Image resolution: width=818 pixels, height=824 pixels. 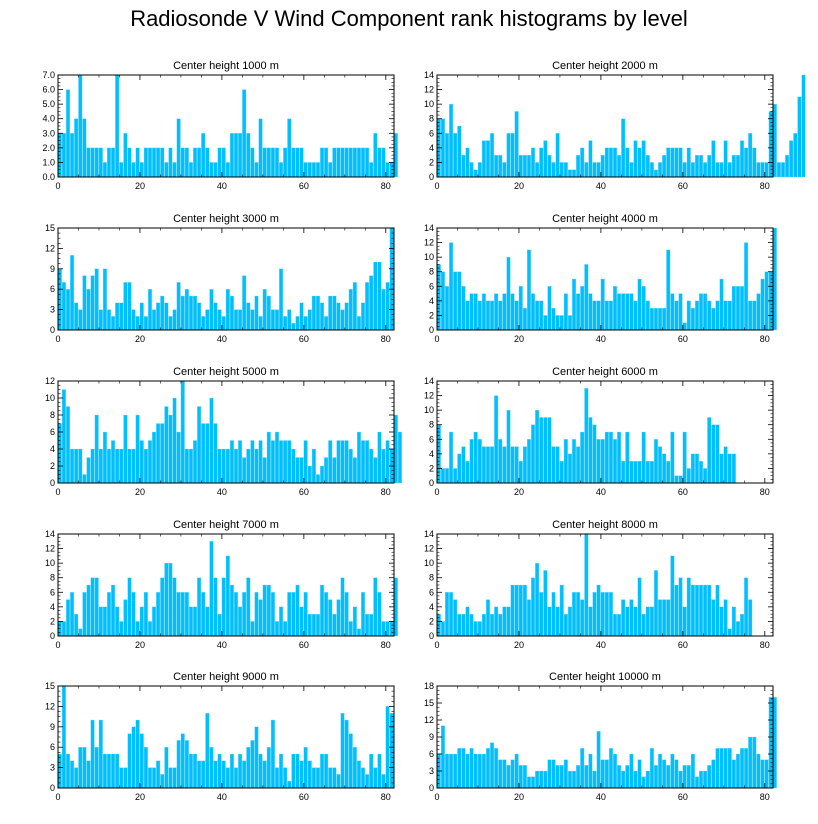 What do you see at coordinates (429, 228) in the screenshot?
I see `y-tick-label: 14` at bounding box center [429, 228].